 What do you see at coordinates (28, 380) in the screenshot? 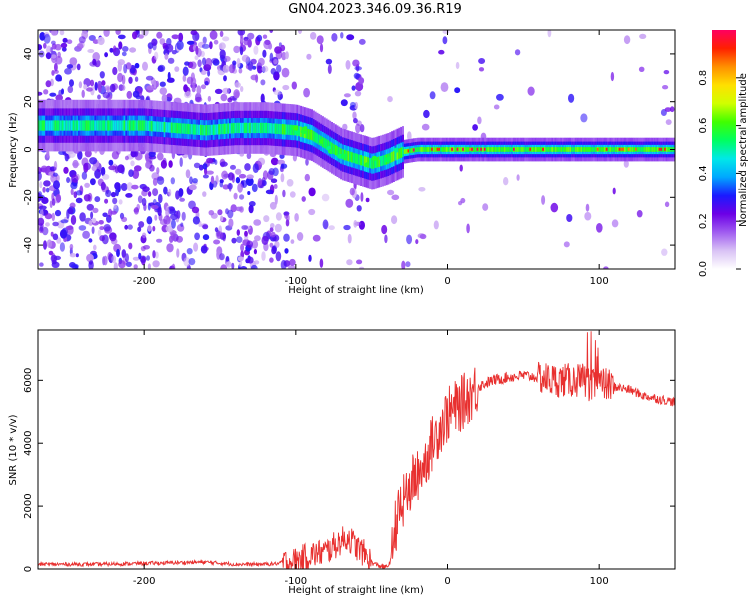
I see `y-tick-label: 6000` at bounding box center [28, 380].